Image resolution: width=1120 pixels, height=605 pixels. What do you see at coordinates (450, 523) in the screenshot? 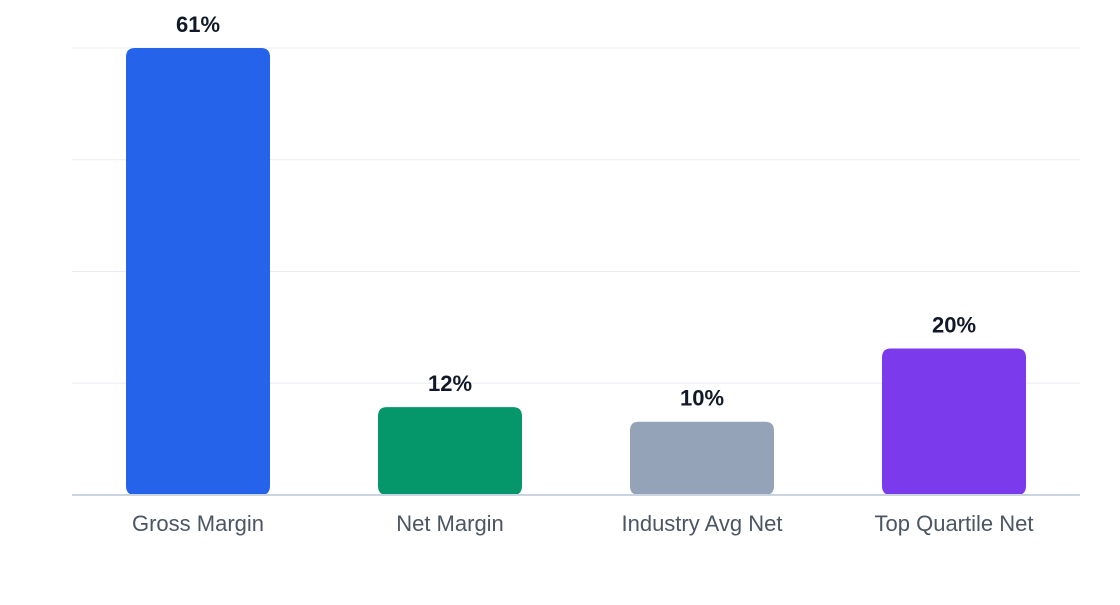
I see `category-label-net-margin: Net Margin` at bounding box center [450, 523].